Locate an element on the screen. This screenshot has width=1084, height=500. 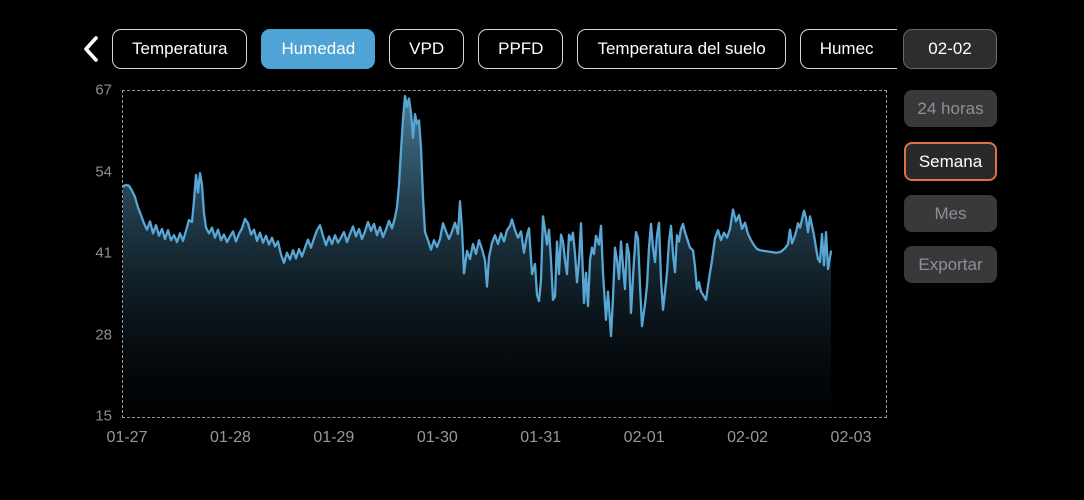
tab-label: Humec is located at coordinates (846, 48).